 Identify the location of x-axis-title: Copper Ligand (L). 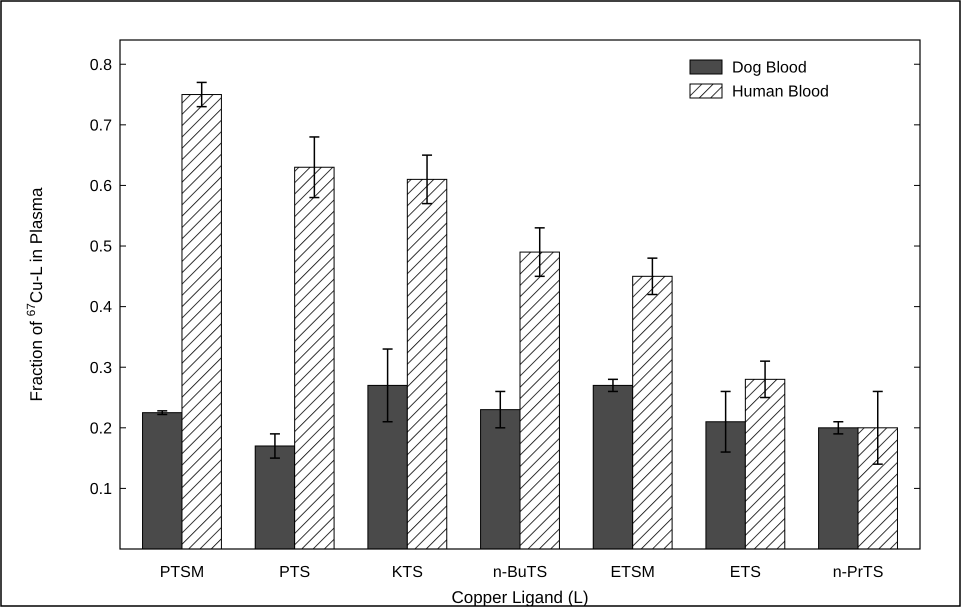
(520, 597).